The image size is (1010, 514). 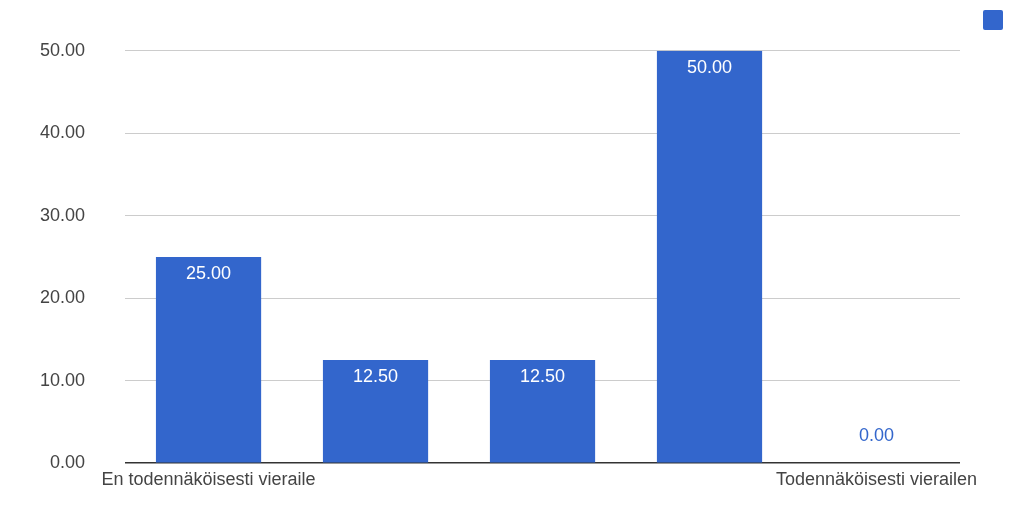 I want to click on y-tick-label: 40.00, so click(x=63, y=132).